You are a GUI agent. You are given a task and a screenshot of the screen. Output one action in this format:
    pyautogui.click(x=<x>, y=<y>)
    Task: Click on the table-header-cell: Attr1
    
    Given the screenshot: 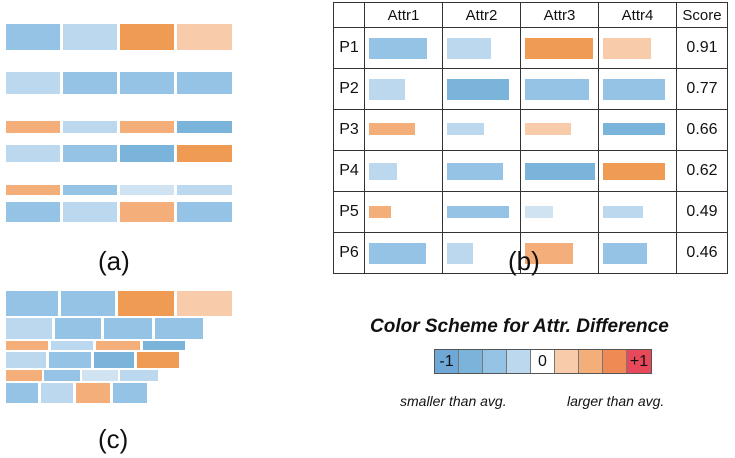 What is the action you would take?
    pyautogui.click(x=403, y=15)
    